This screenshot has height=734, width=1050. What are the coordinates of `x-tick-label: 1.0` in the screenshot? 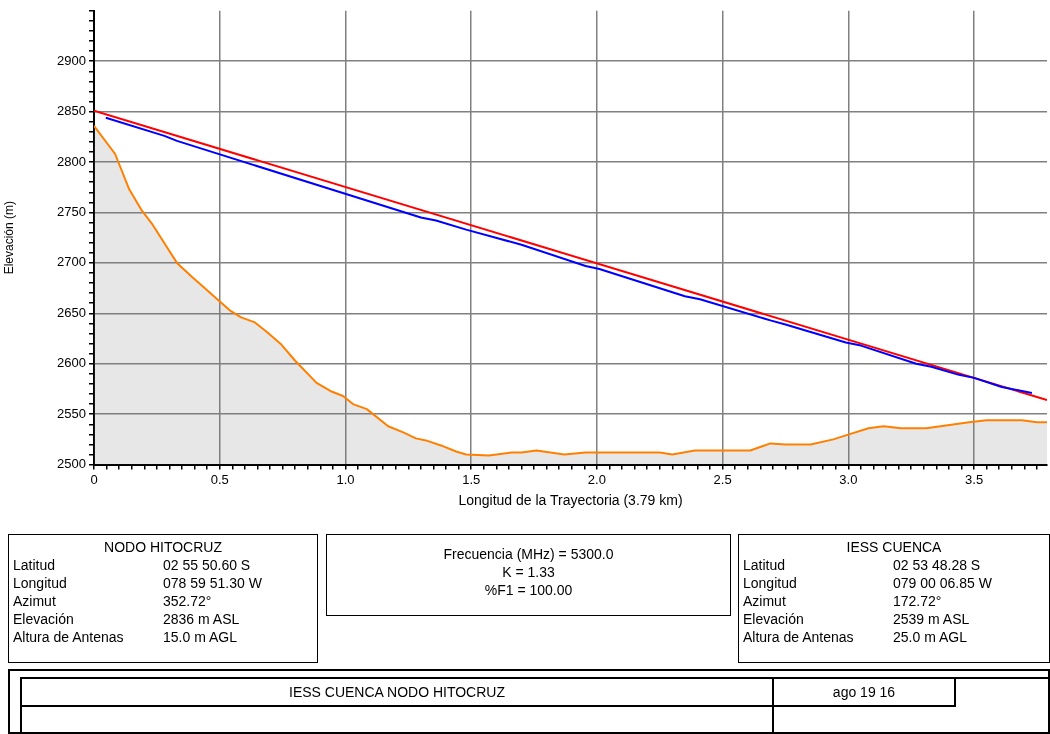 It's located at (345, 479).